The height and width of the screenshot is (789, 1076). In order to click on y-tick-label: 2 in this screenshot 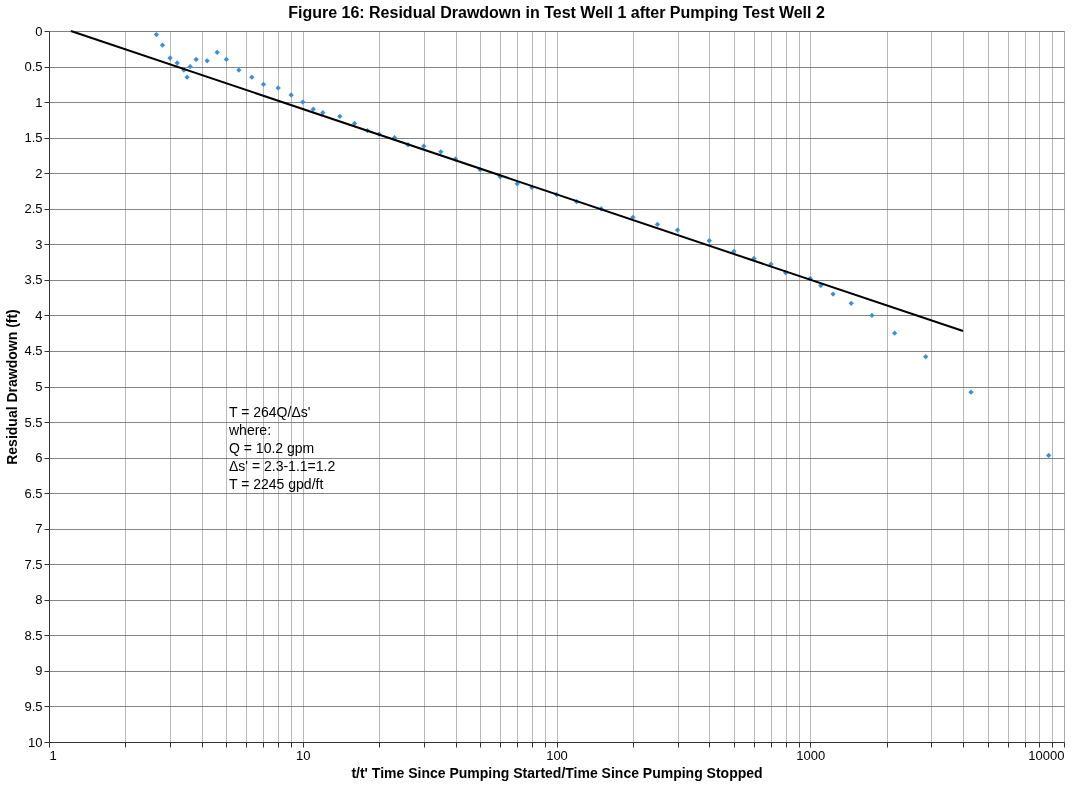, I will do `click(39, 173)`.